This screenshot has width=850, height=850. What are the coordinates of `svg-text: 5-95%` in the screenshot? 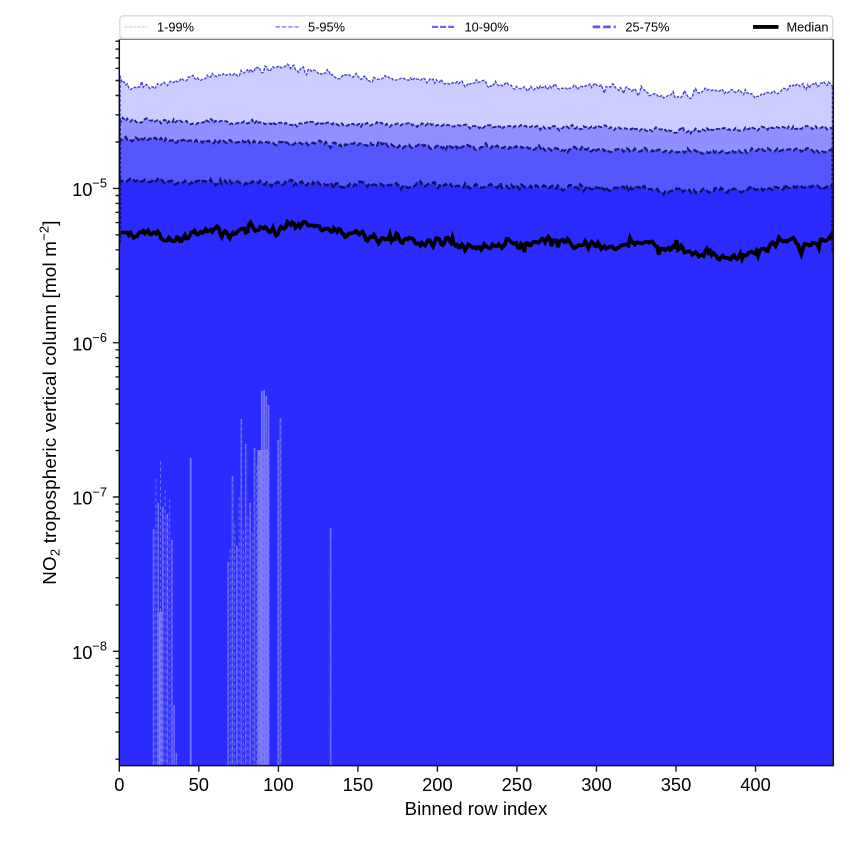 It's located at (326, 26).